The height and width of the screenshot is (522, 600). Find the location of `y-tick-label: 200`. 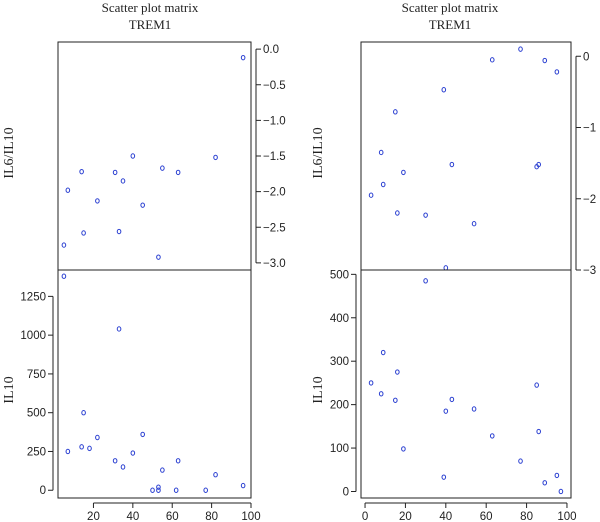

y-tick-label: 200 is located at coordinates (339, 406).